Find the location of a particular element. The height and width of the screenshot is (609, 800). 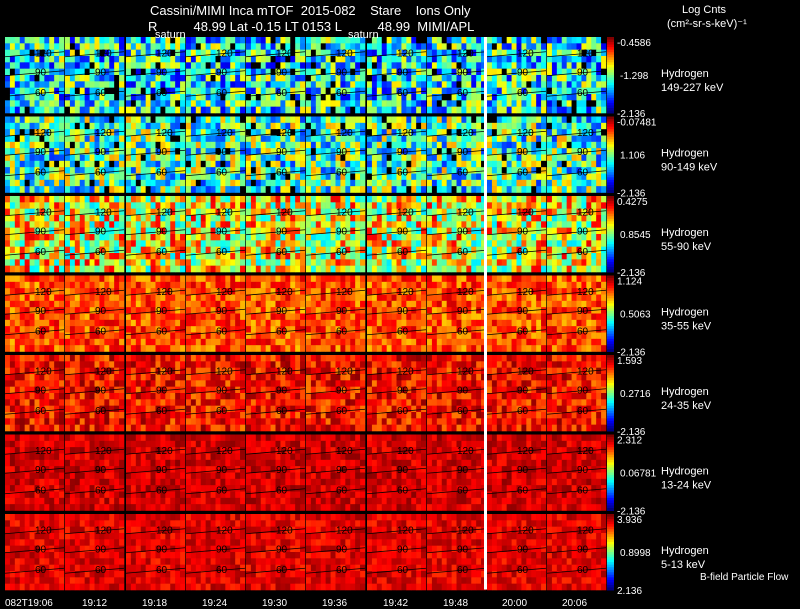

colorbar-segment is located at coordinates (610, 97).